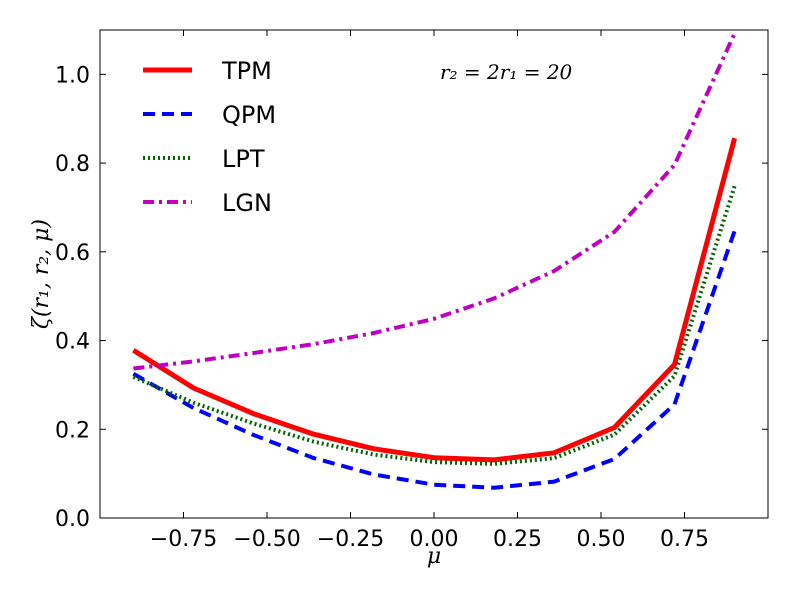 The image size is (800, 600). What do you see at coordinates (41, 274) in the screenshot?
I see `y-axis-label: ζ(r₁, r₂, μ)` at bounding box center [41, 274].